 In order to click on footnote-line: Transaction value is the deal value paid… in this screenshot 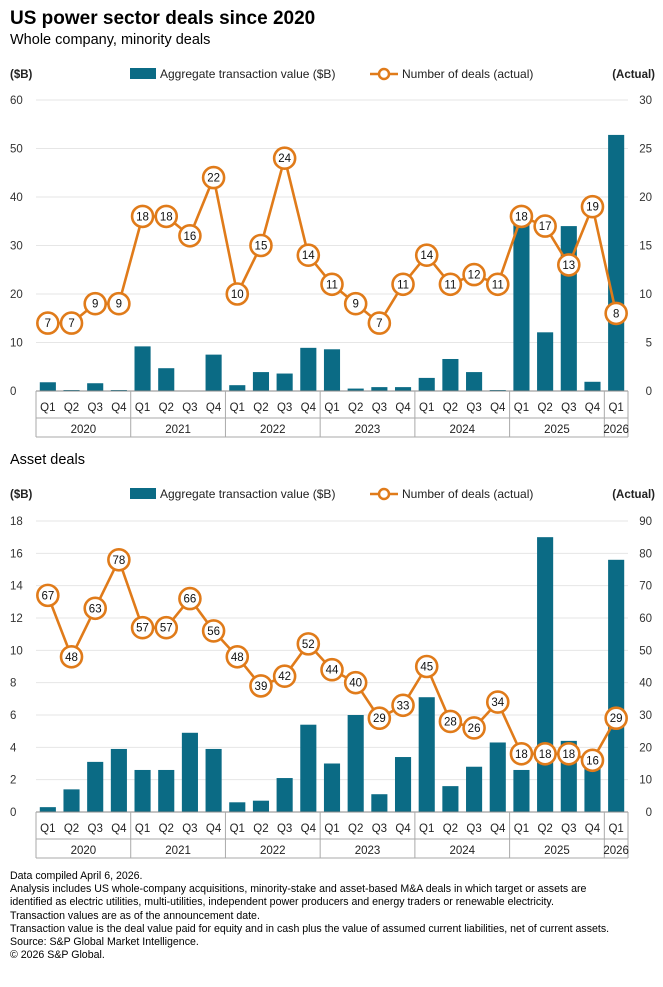, I will do `click(310, 928)`.